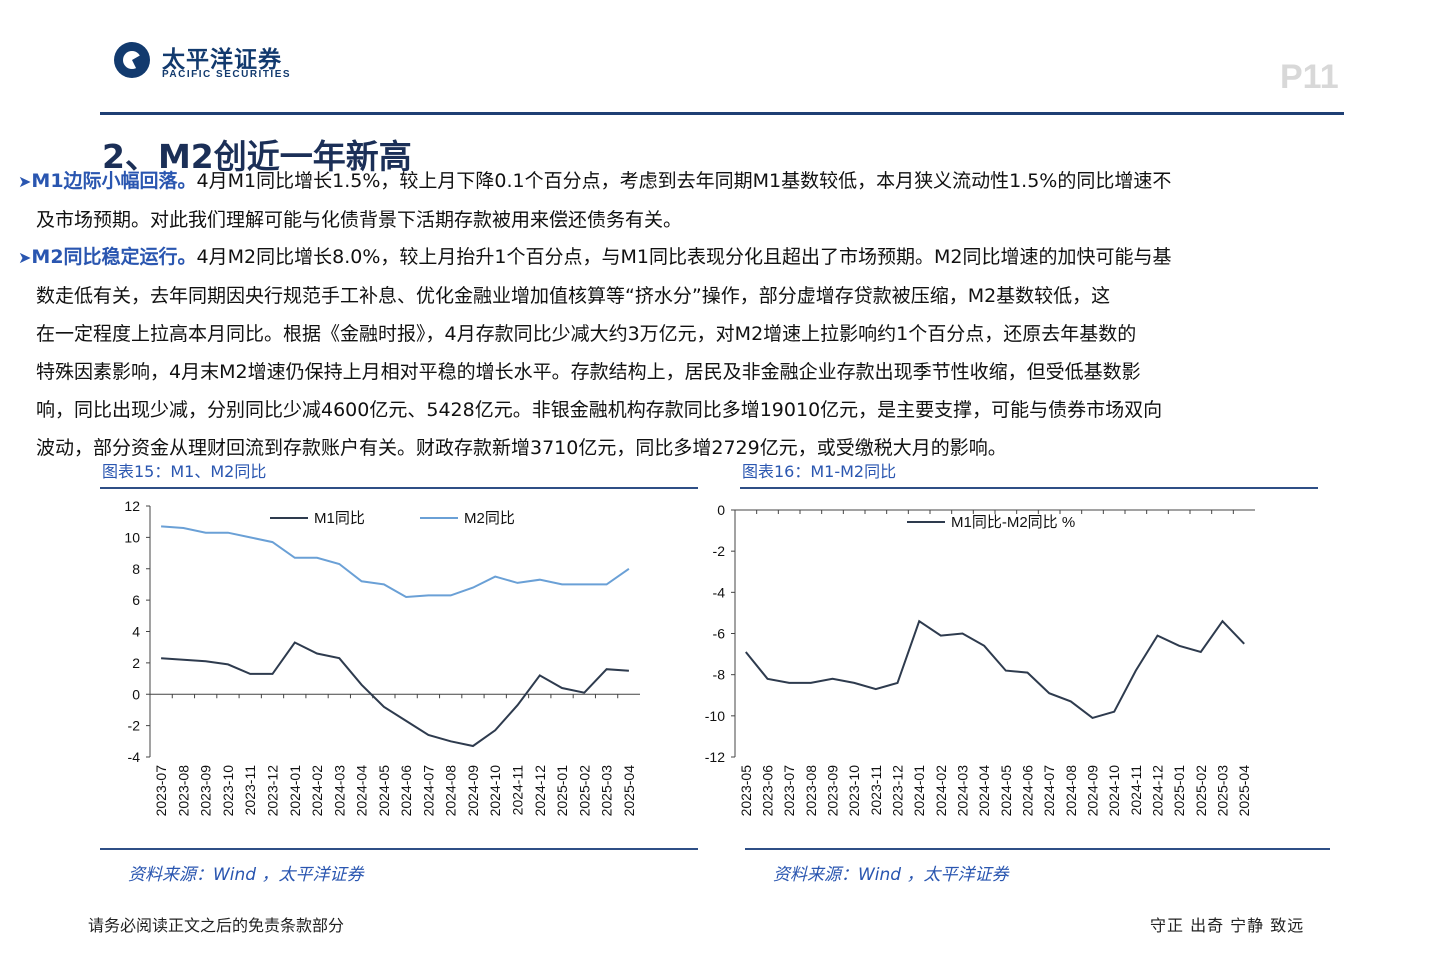 The width and height of the screenshot is (1440, 965). Describe the element at coordinates (746, 791) in the screenshot. I see `x-tick-label: 2023-05` at that location.